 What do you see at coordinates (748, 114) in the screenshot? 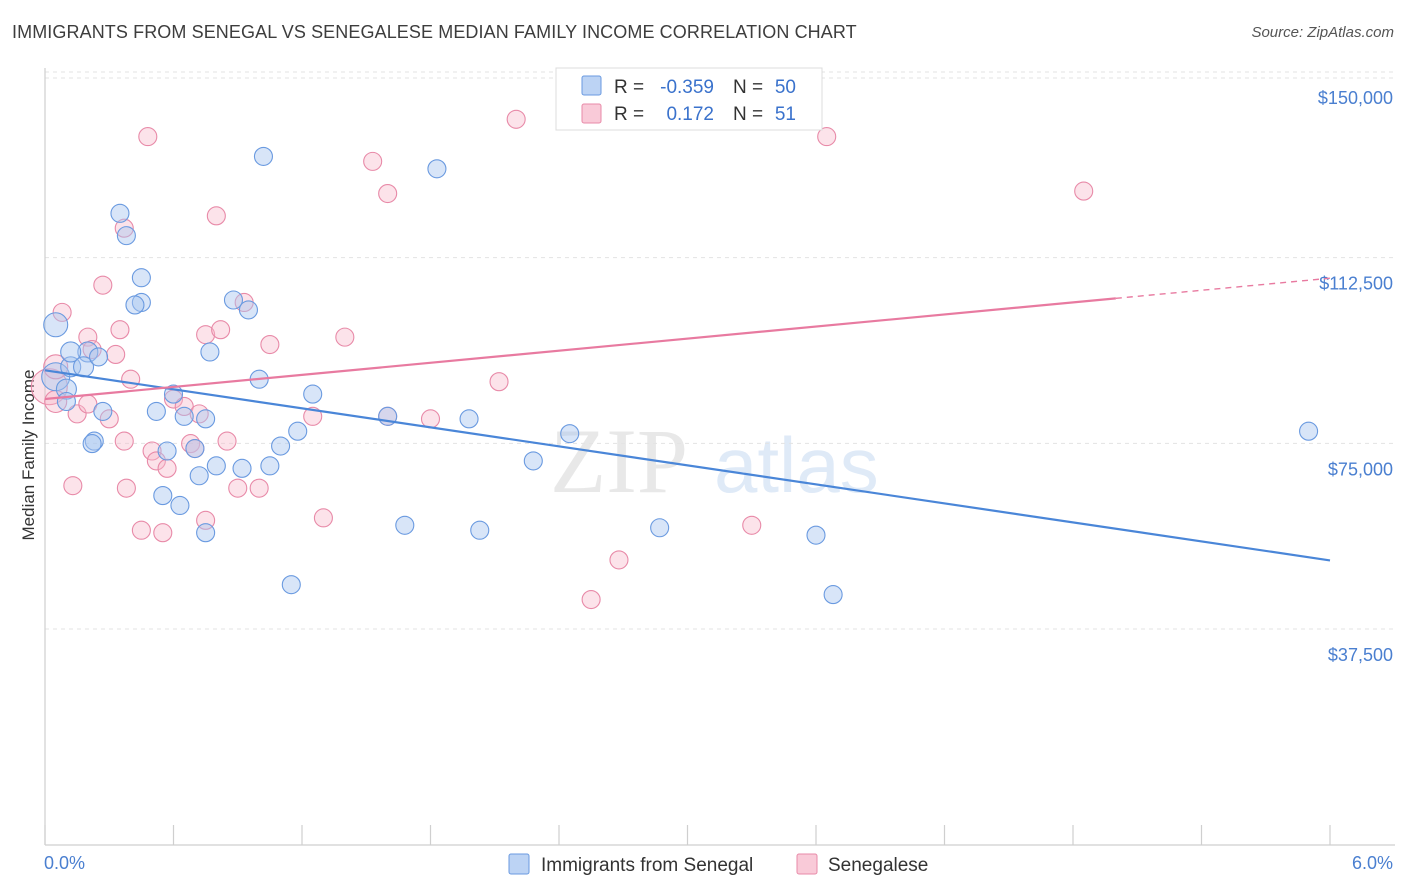
I see `legend-n-label-pink: N =` at bounding box center [748, 114].